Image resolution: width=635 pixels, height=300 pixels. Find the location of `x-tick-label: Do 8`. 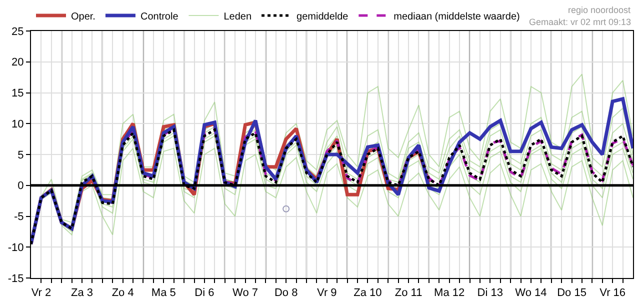

x-tick-label: Do 8 is located at coordinates (286, 293).